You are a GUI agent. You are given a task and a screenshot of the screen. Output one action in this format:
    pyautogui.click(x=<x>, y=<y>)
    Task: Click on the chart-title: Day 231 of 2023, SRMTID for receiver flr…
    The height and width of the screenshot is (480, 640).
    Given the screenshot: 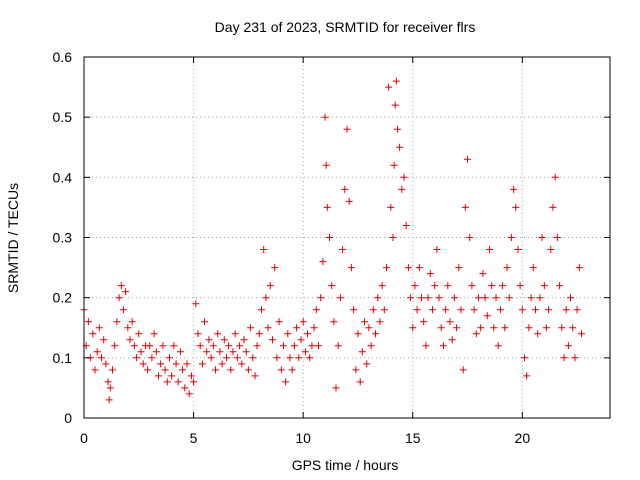 What is the action you would take?
    pyautogui.click(x=345, y=27)
    